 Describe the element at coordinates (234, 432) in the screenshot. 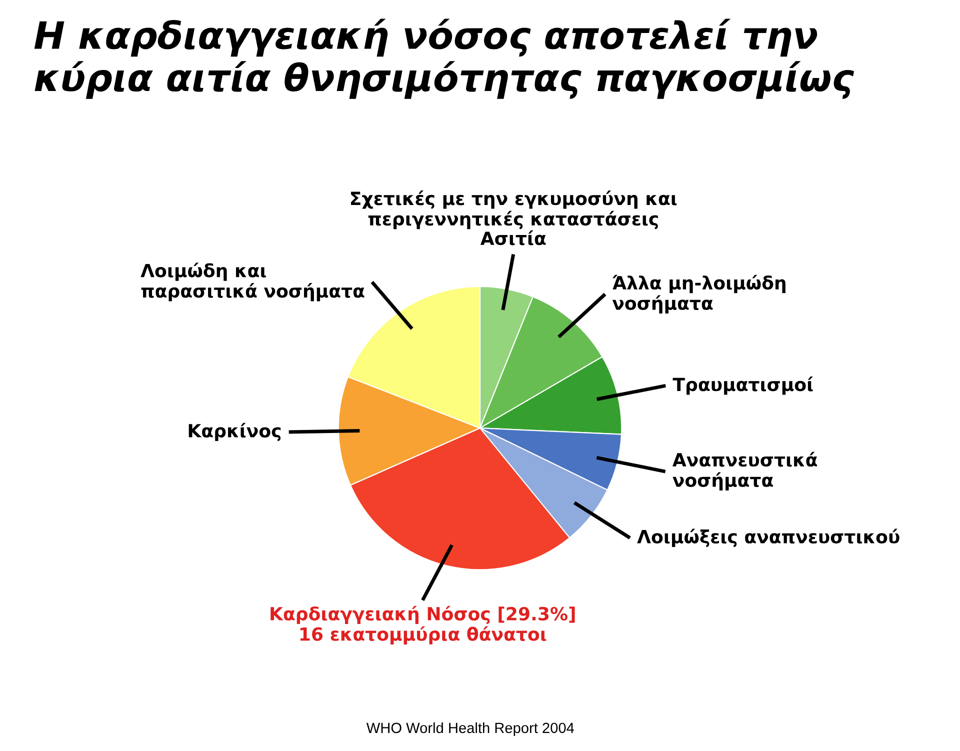

I see `slice-label: Καρκίνος` at that location.